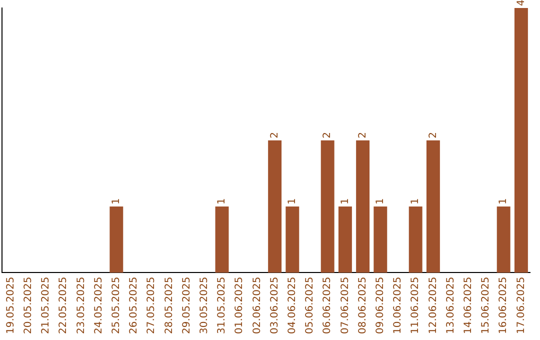 The height and width of the screenshot is (340, 540). Describe the element at coordinates (504, 305) in the screenshot. I see `x-tick-label: 16.06.2025` at that location.